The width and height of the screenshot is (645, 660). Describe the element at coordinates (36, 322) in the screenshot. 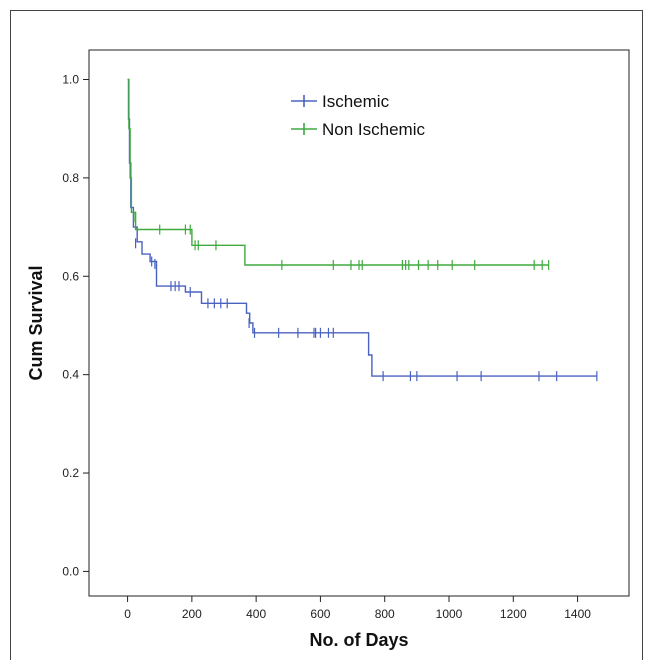

I see `y-axis-title: Cum Survival` at that location.